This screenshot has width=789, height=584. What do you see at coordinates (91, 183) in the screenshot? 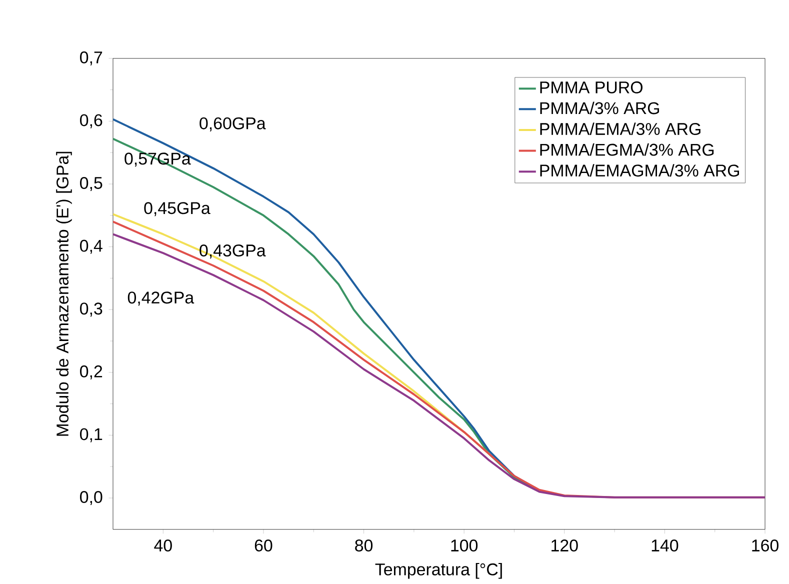
I see `y-tick-label: 0,5` at bounding box center [91, 183].